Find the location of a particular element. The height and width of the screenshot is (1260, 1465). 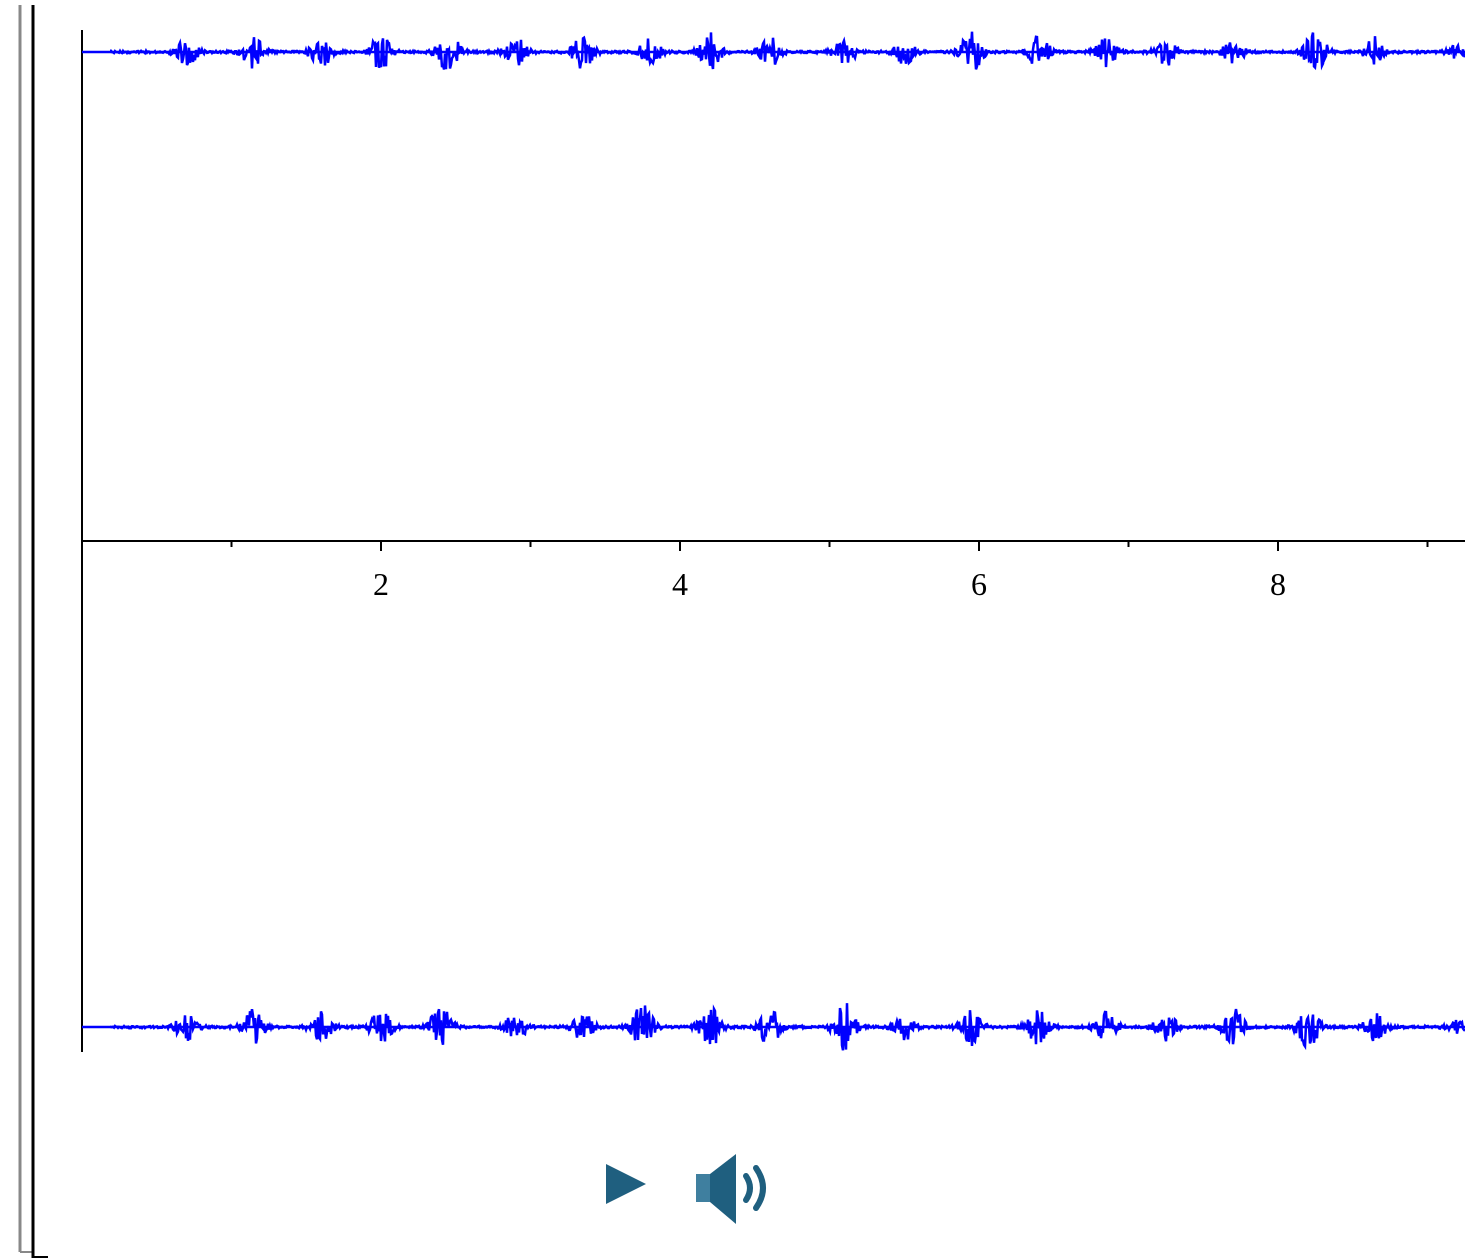

audio-controls is located at coordinates (700, 1190).